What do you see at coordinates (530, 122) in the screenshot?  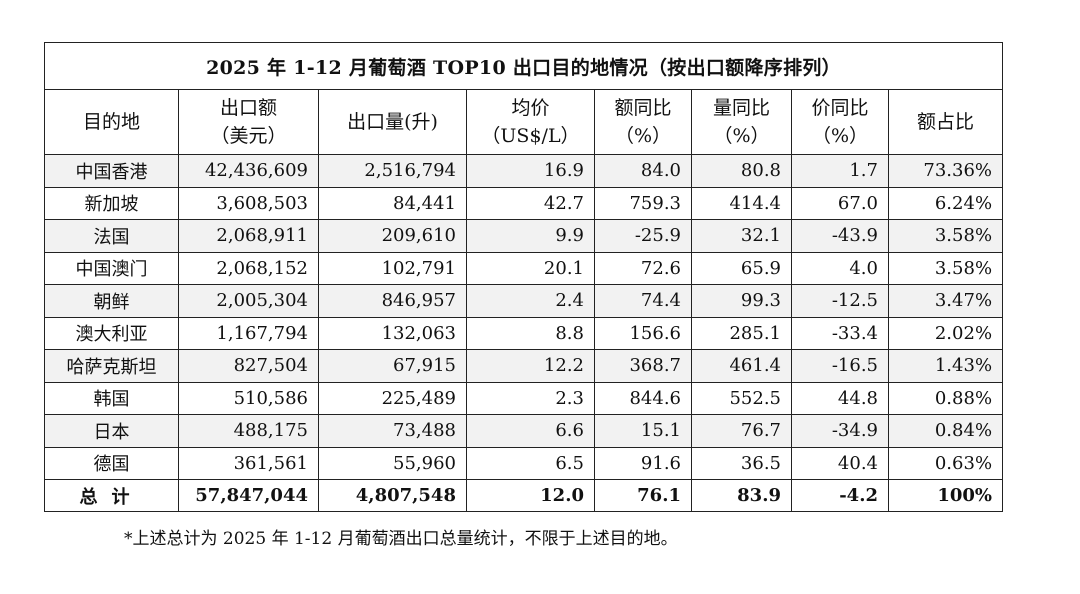 I see `column-header: 均价 （US$/L）` at bounding box center [530, 122].